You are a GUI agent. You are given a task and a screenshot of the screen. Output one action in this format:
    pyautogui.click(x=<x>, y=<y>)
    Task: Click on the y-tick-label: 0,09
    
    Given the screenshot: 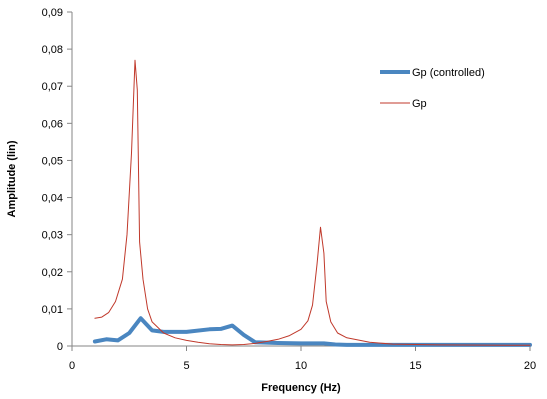 What is the action you would take?
    pyautogui.click(x=52, y=13)
    